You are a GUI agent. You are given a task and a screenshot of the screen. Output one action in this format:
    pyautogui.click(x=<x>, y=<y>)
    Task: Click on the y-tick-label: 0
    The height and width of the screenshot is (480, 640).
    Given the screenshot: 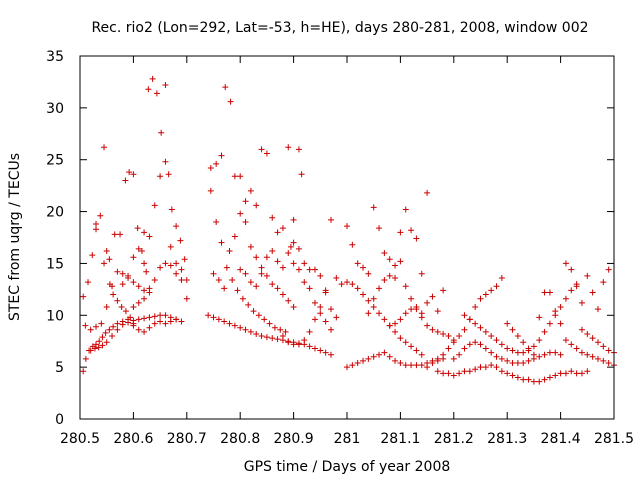 What is the action you would take?
    pyautogui.click(x=59, y=420)
    